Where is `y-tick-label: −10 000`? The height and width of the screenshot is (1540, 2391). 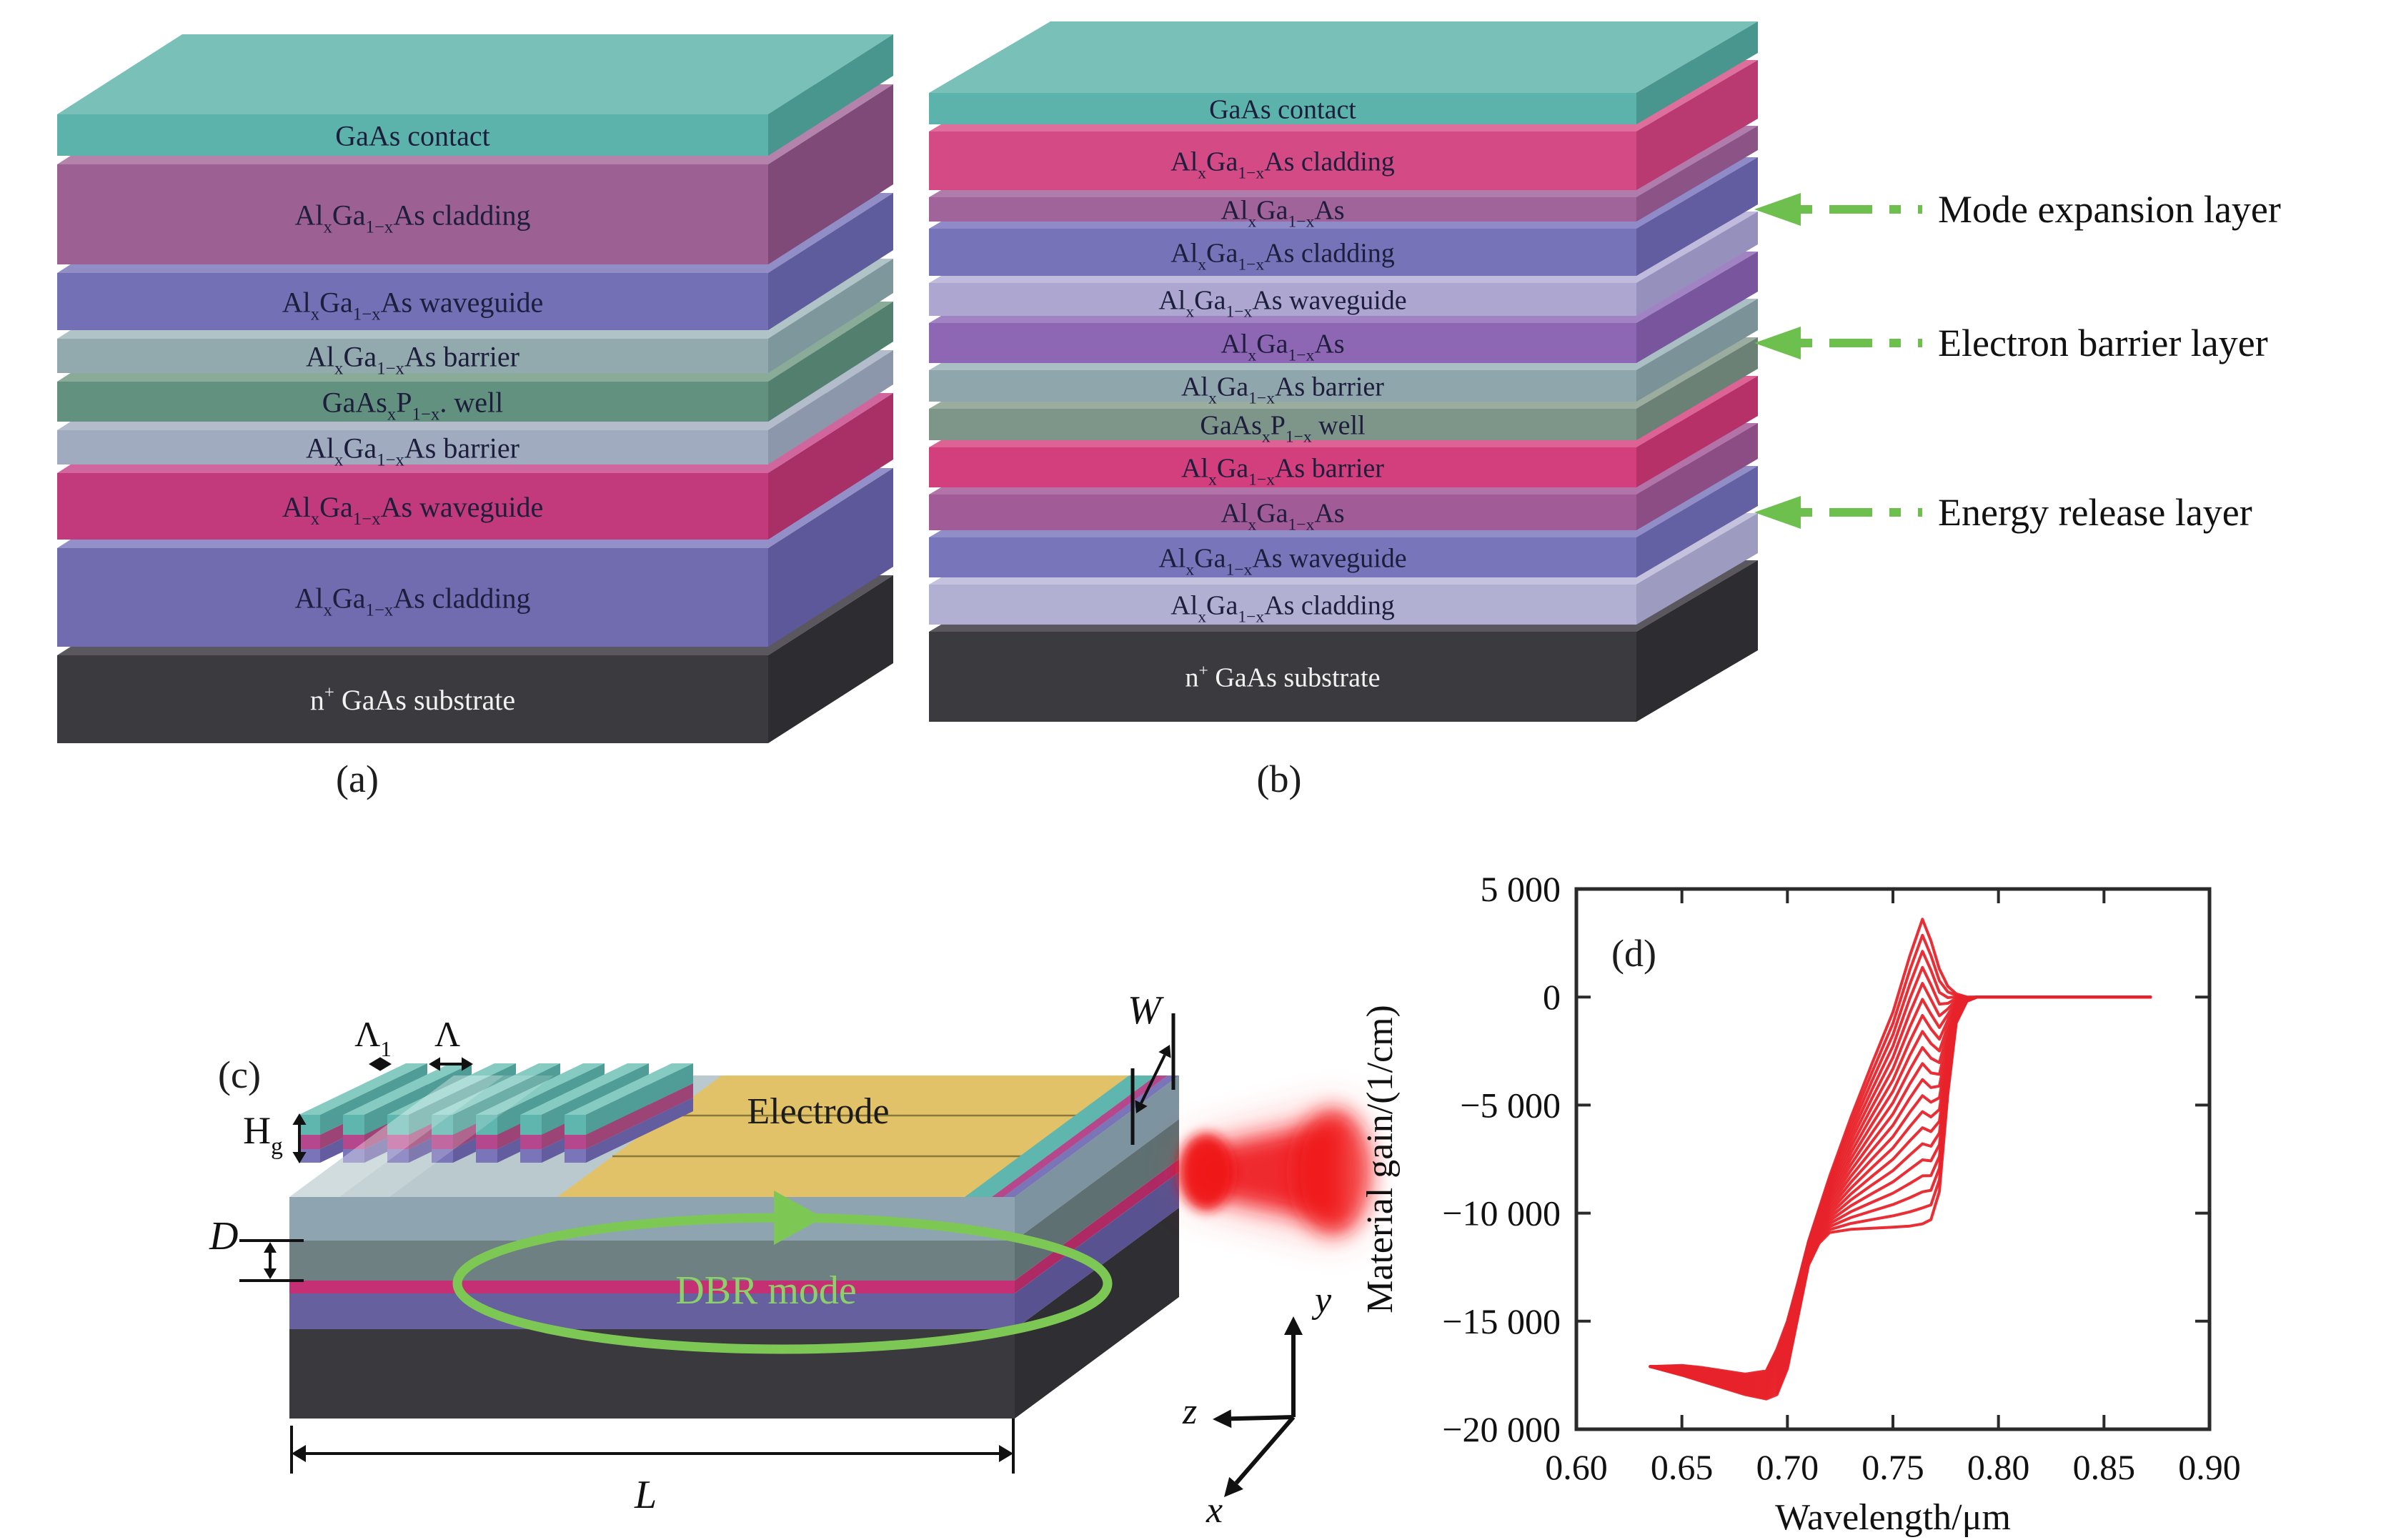 y-tick-label: −10 000 is located at coordinates (1501, 1213).